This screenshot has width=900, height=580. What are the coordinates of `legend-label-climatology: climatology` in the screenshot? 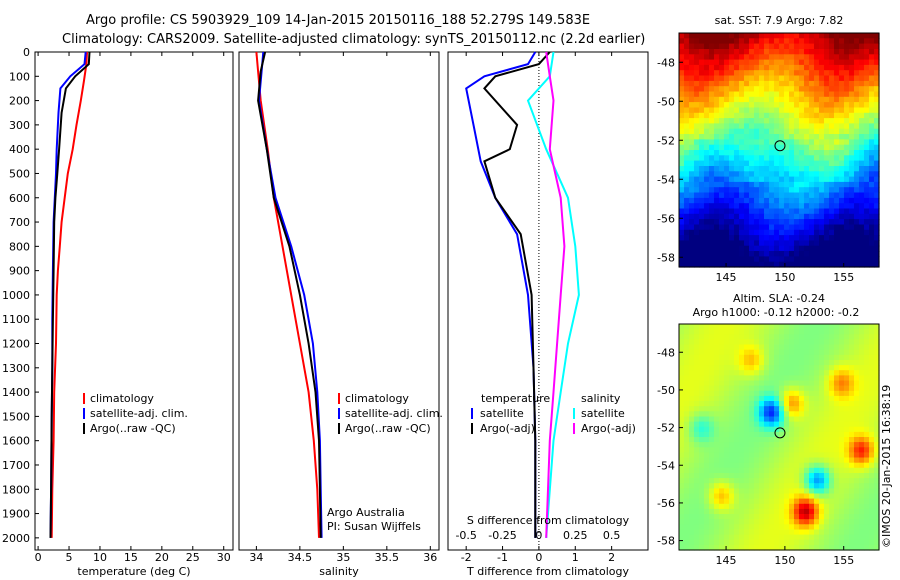 It's located at (122, 398).